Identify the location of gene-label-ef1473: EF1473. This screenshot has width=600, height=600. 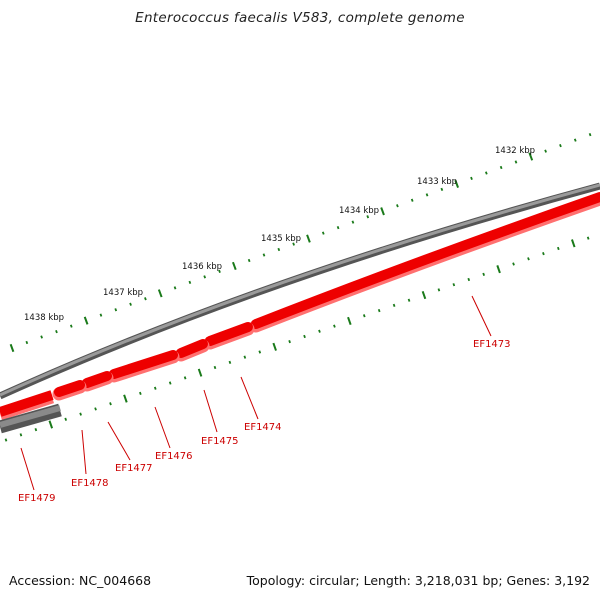
(492, 344).